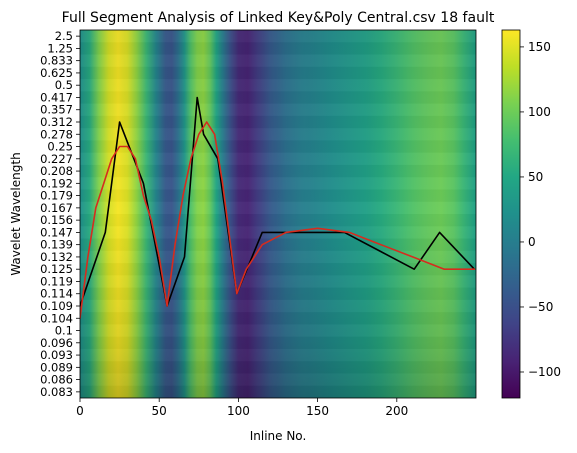 Image resolution: width=577 pixels, height=453 pixels. Describe the element at coordinates (56, 208) in the screenshot. I see `y-tick-label-15: 0.167` at that location.